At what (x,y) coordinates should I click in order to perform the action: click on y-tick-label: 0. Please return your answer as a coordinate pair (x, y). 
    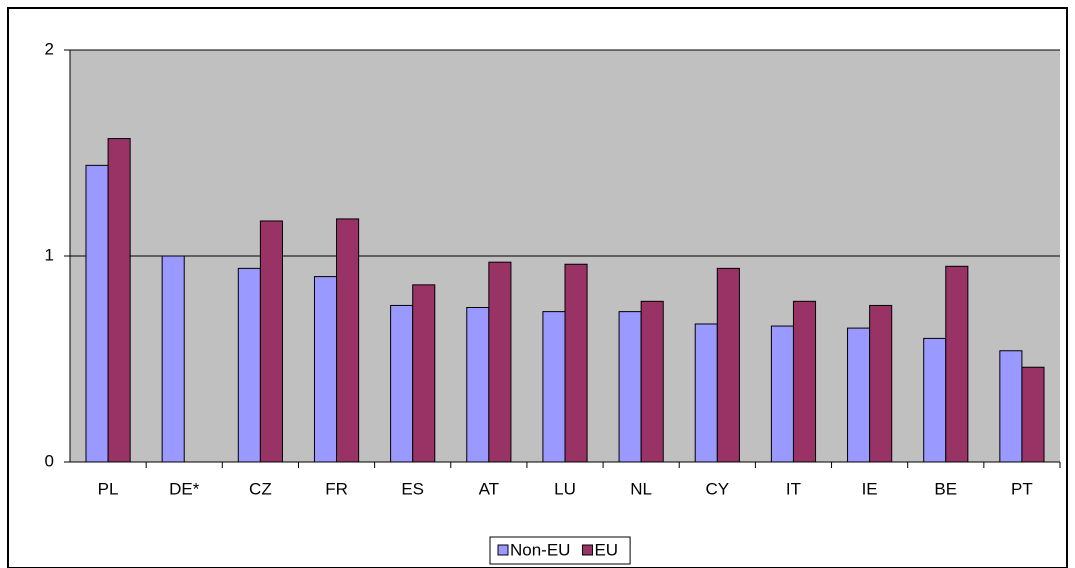
    Looking at the image, I should click on (49, 460).